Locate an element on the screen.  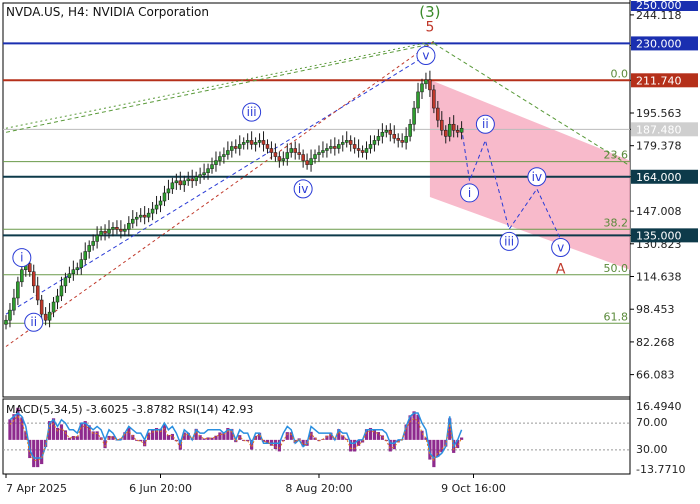
level-price-tag-label: 211.740 is located at coordinates (659, 80).